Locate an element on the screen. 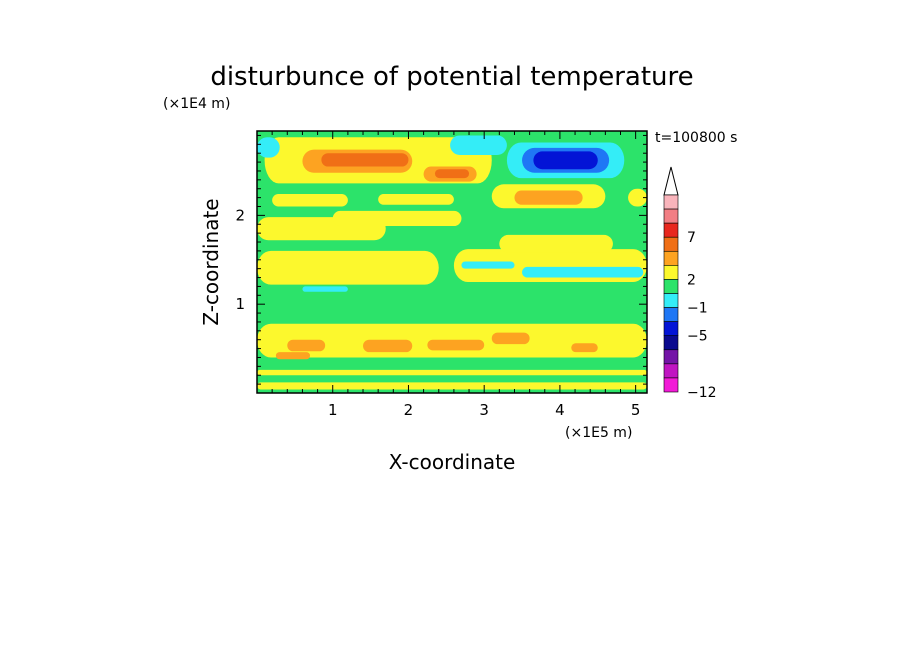 This screenshot has height=654, width=904. y-axis-label: Z-coordinate is located at coordinates (211, 261).